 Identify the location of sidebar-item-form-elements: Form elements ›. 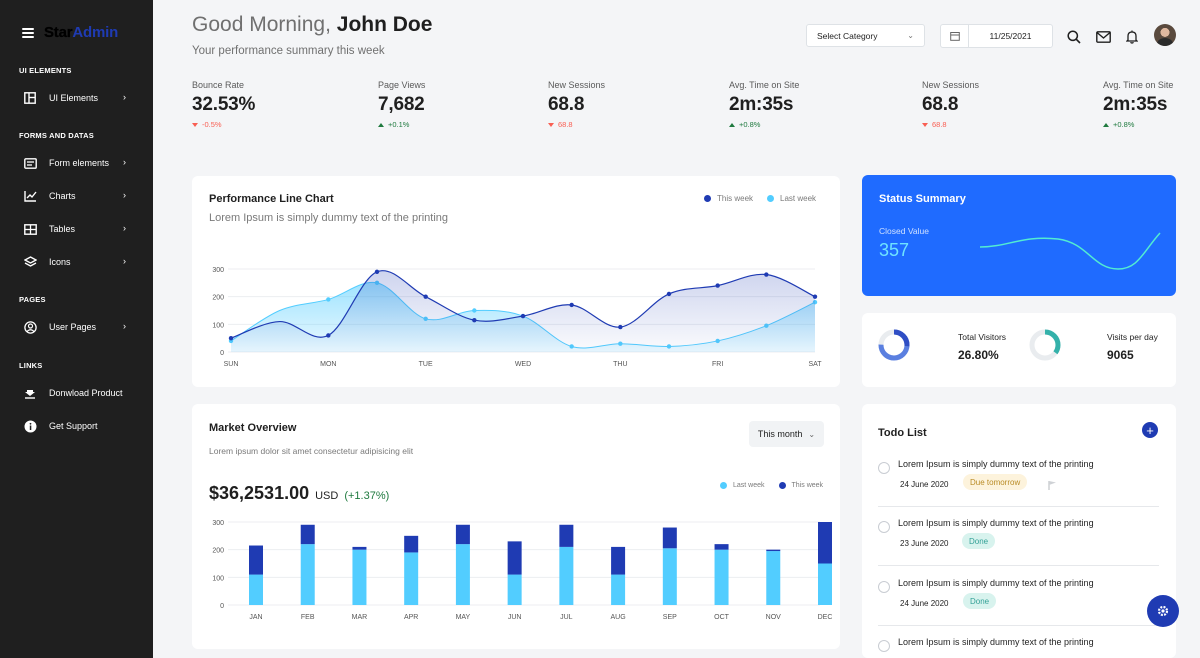
(77, 163).